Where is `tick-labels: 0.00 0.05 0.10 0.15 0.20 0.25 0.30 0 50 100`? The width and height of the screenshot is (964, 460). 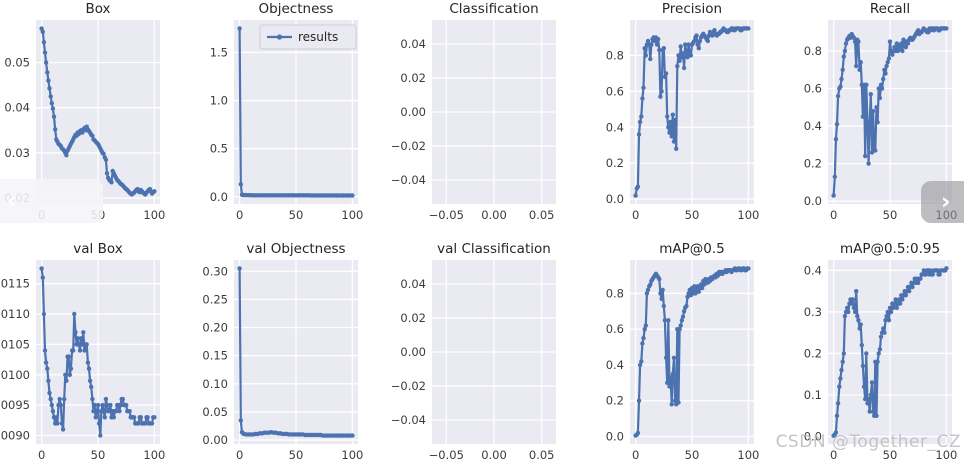
tick-labels: 0.00 0.05 0.10 0.15 0.20 0.25 0.30 0 50 100 is located at coordinates (282, 362).